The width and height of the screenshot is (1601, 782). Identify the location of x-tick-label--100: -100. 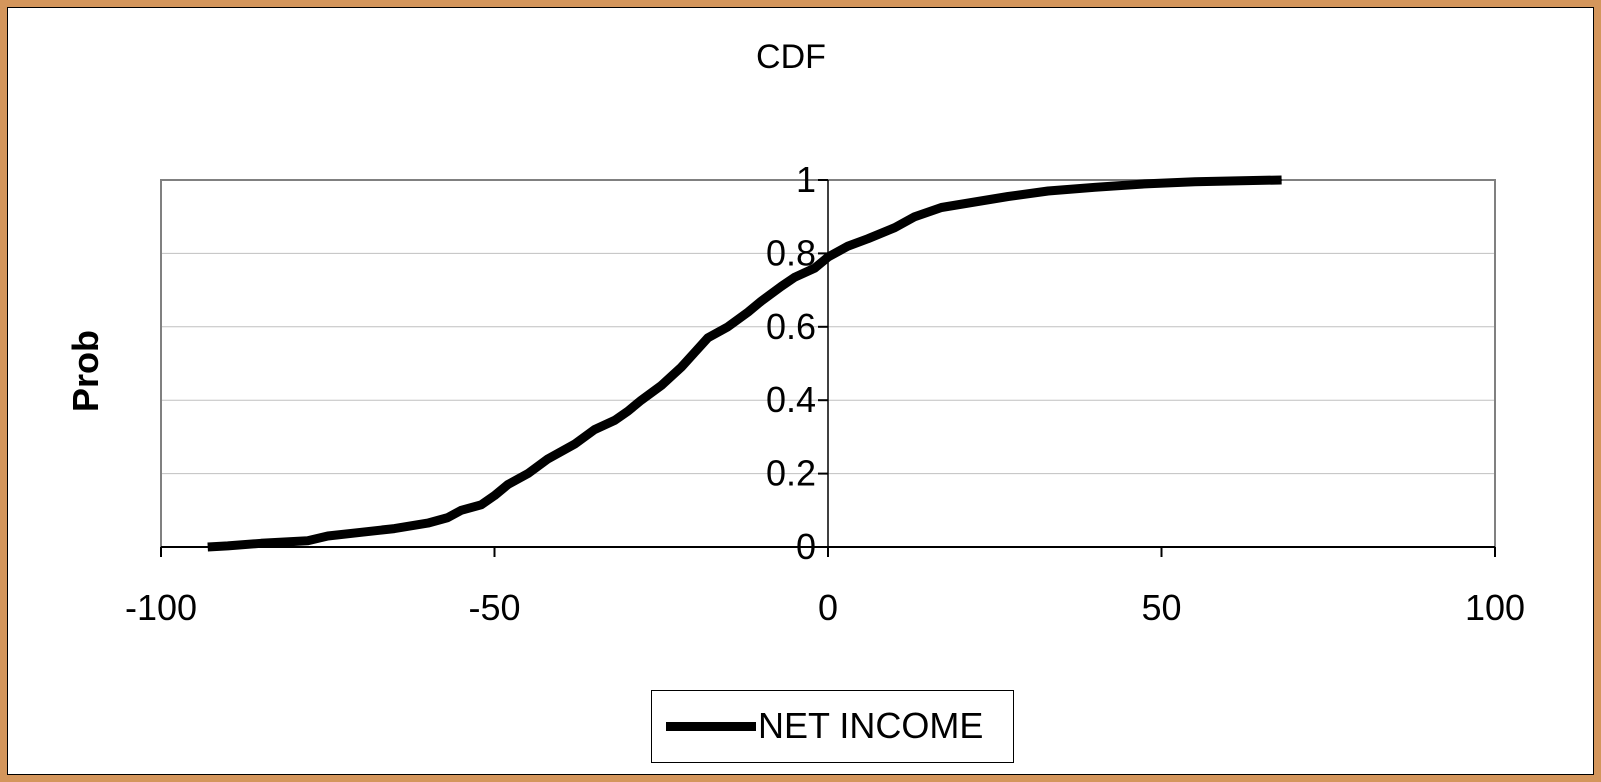
(161, 607).